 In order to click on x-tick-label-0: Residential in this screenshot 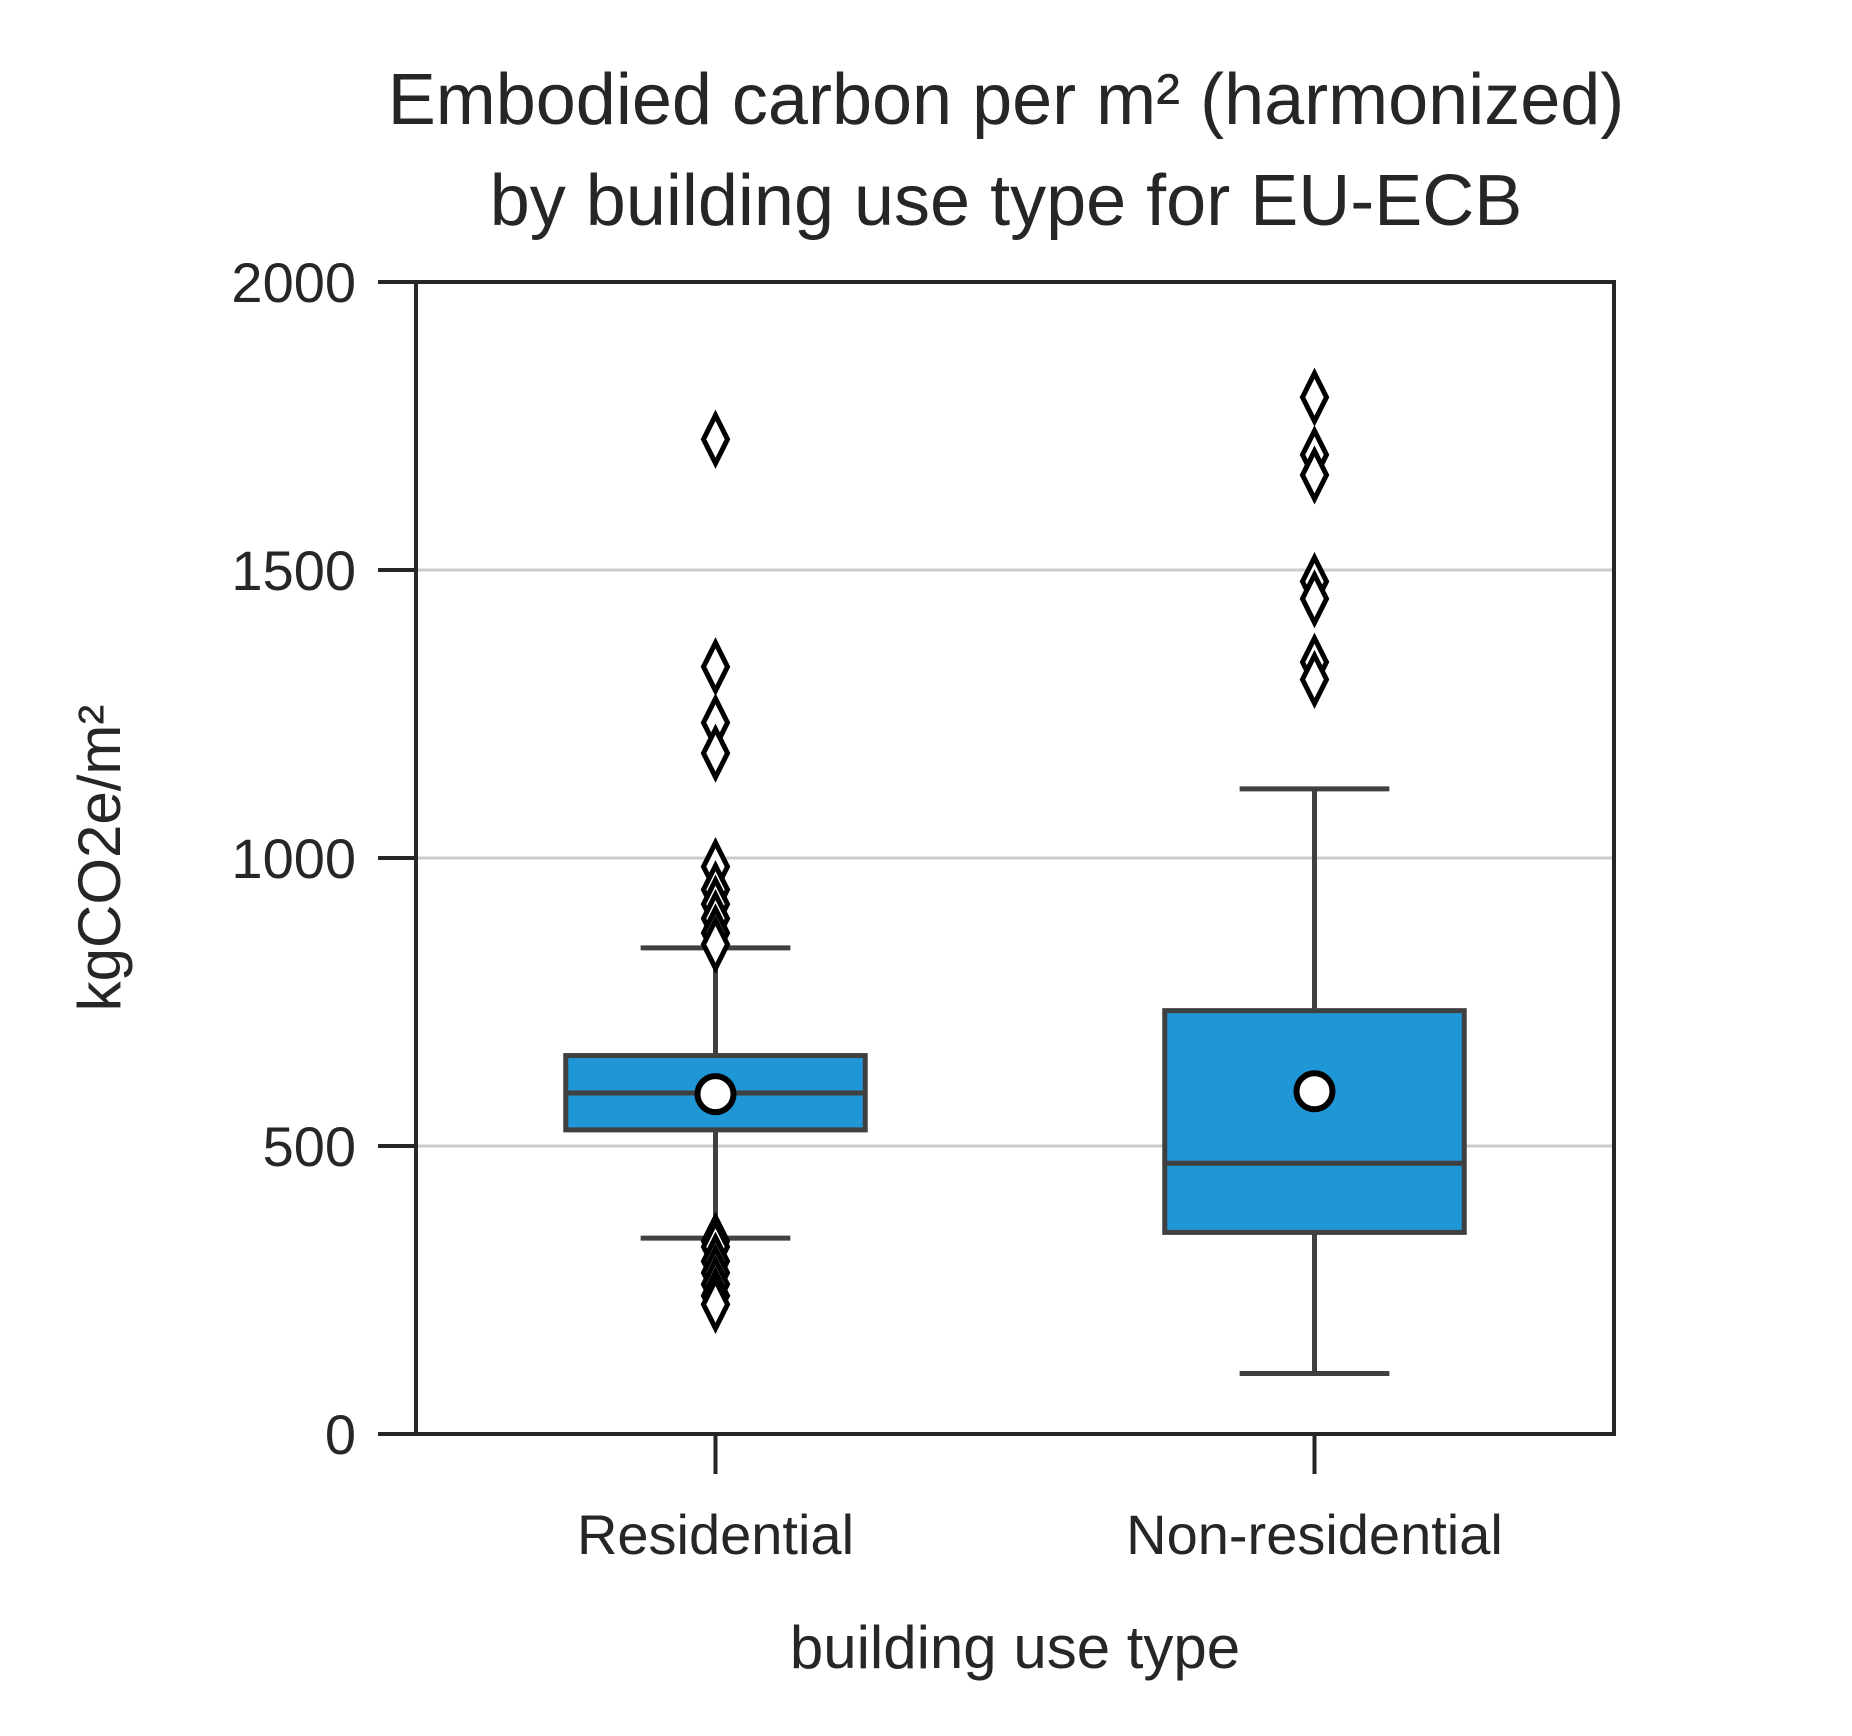, I will do `click(715, 1534)`.